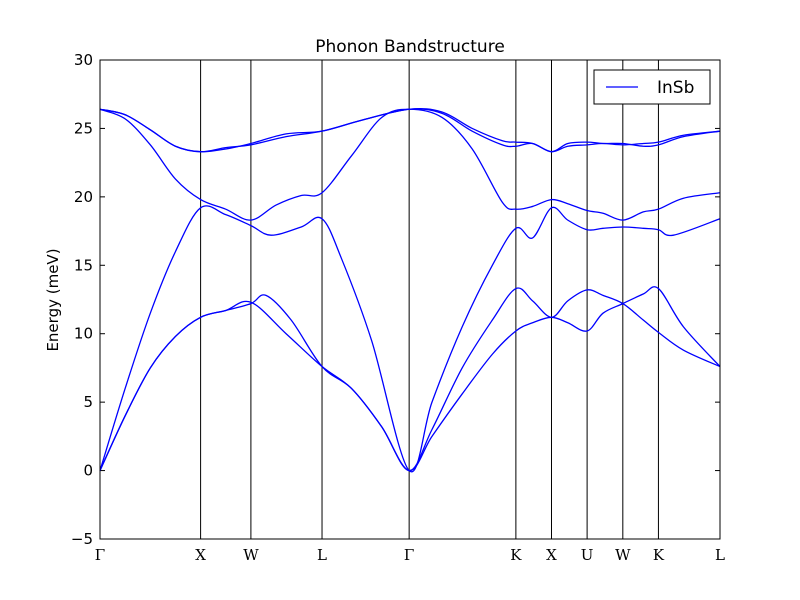 The width and height of the screenshot is (800, 600). I want to click on chart-title: Phonon Bandstructure, so click(410, 47).